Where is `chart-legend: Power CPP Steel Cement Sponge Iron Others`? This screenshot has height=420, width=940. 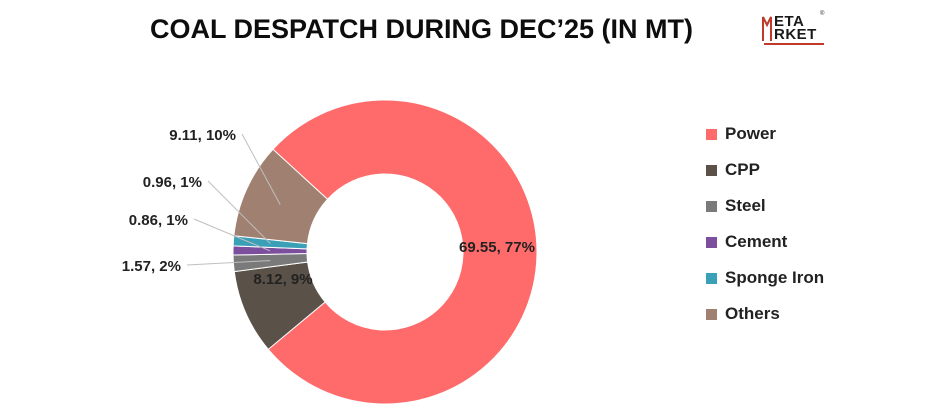 chart-legend: Power CPP Steel Cement Sponge Iron Others is located at coordinates (765, 224).